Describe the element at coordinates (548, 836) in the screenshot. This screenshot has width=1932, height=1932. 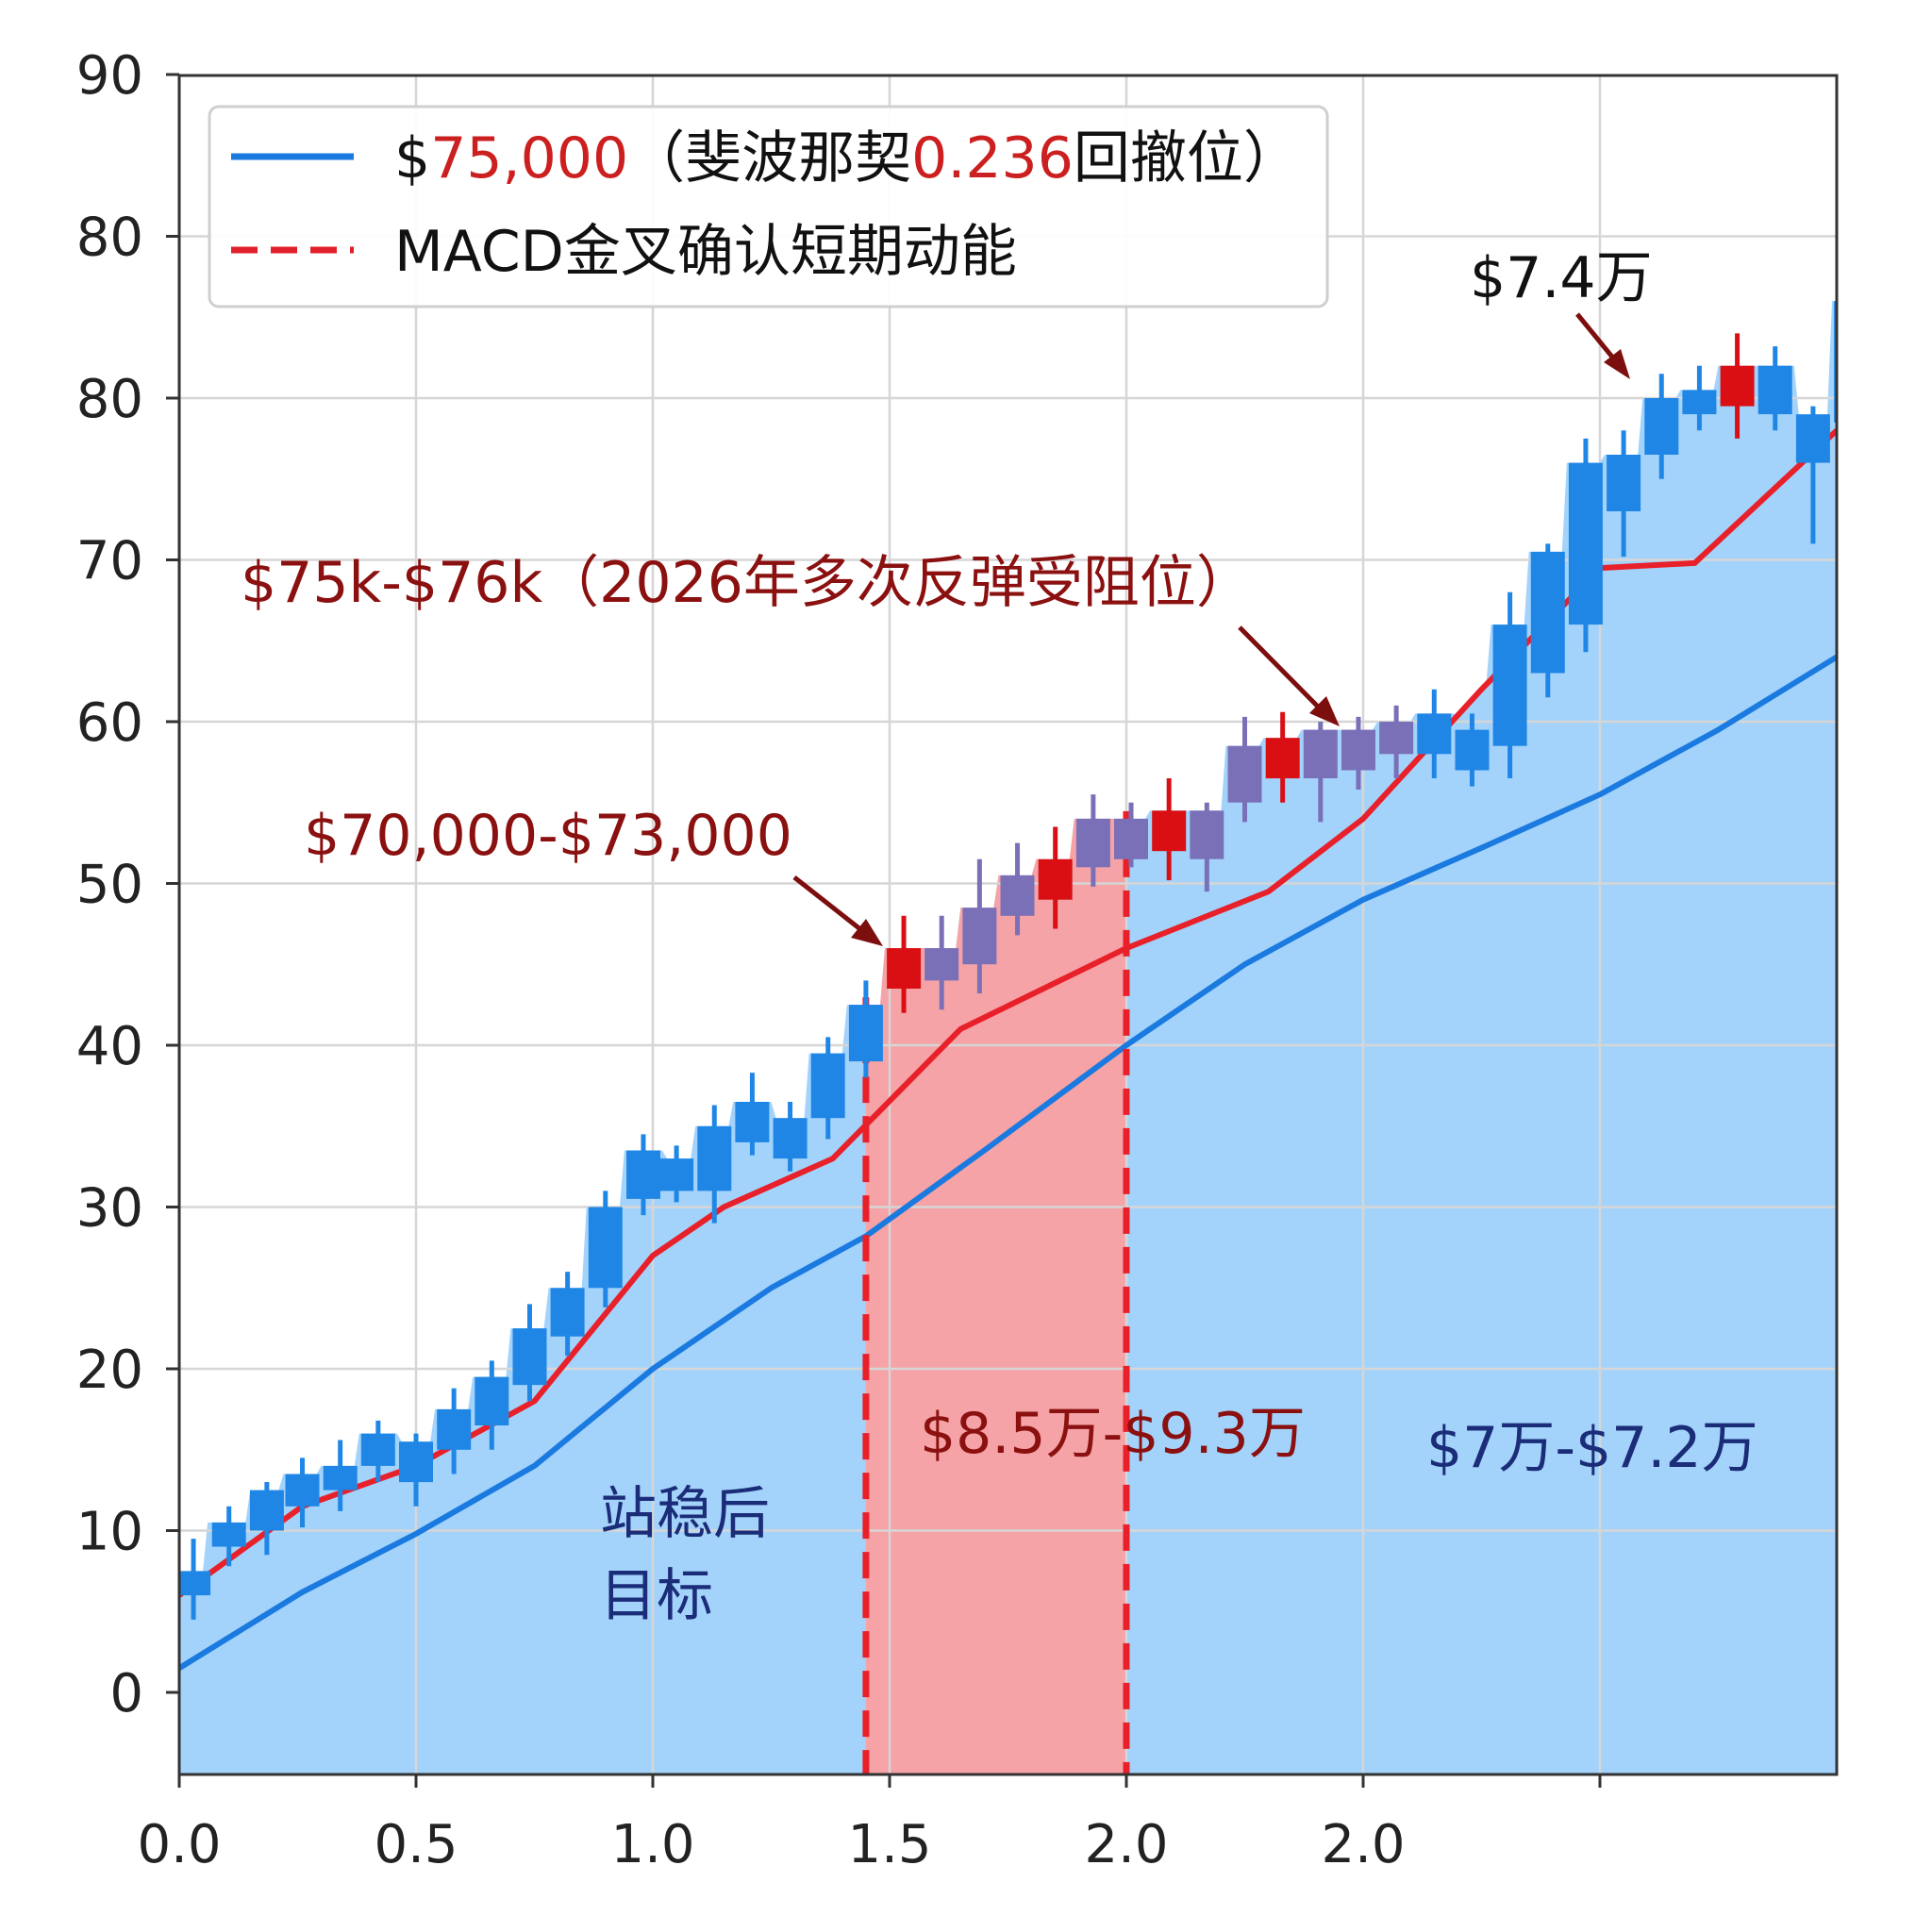
I see `annotation-support: $70,000-$73,000` at that location.